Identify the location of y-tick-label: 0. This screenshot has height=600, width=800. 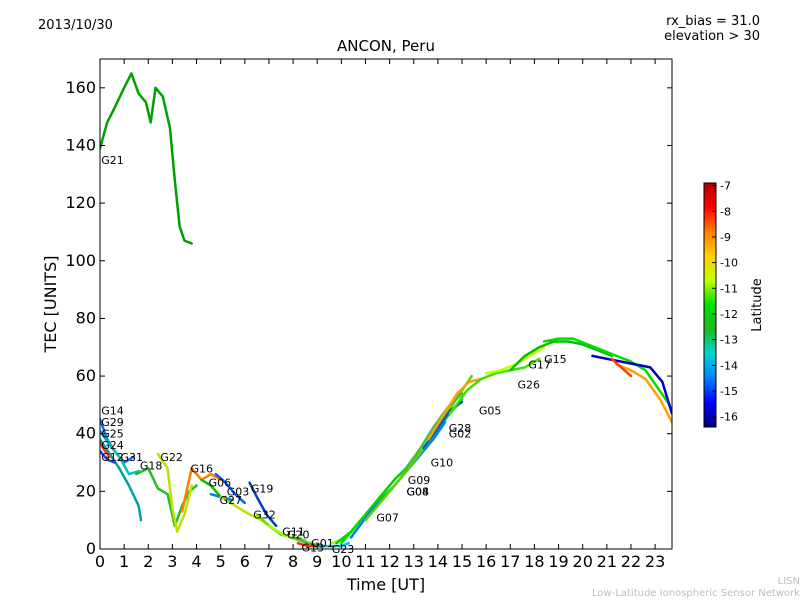
(91, 548).